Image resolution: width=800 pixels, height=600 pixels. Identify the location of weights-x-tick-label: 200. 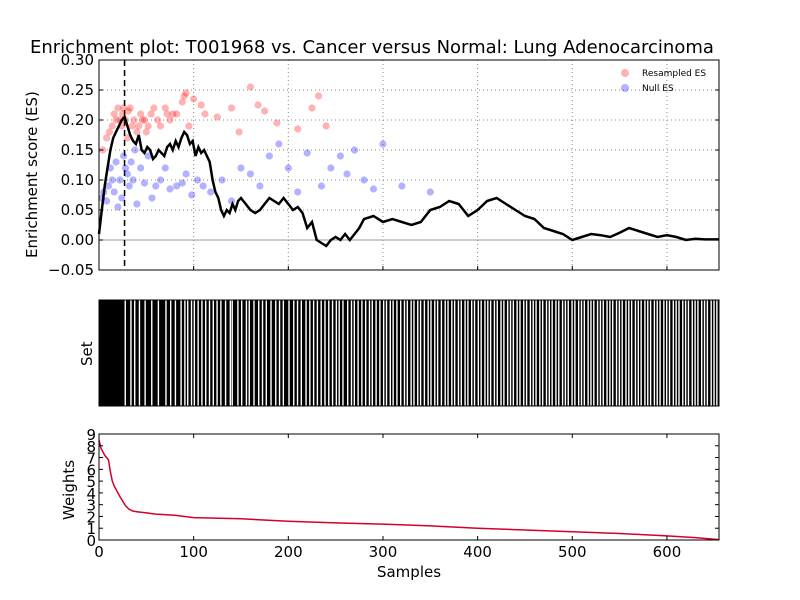
(288, 552).